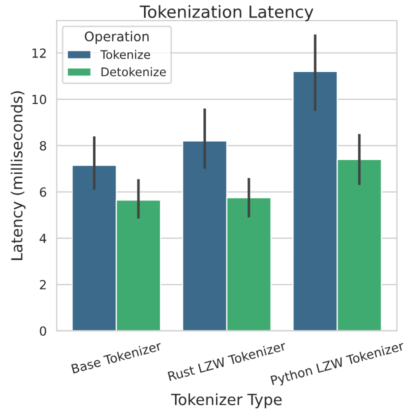  What do you see at coordinates (18, 175) in the screenshot?
I see `y-axis-title: Latency (milliseconds)` at bounding box center [18, 175].